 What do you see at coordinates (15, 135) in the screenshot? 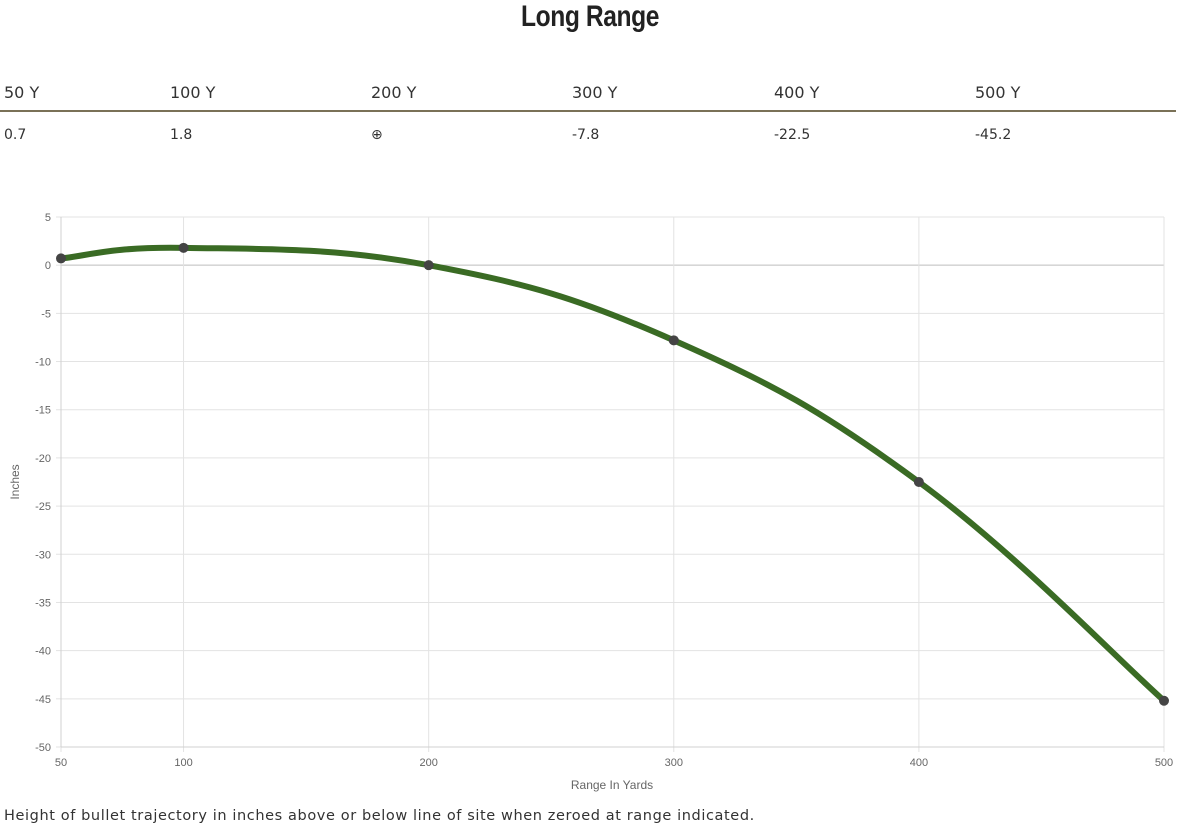
I see `value-50y: 0.7` at bounding box center [15, 135].